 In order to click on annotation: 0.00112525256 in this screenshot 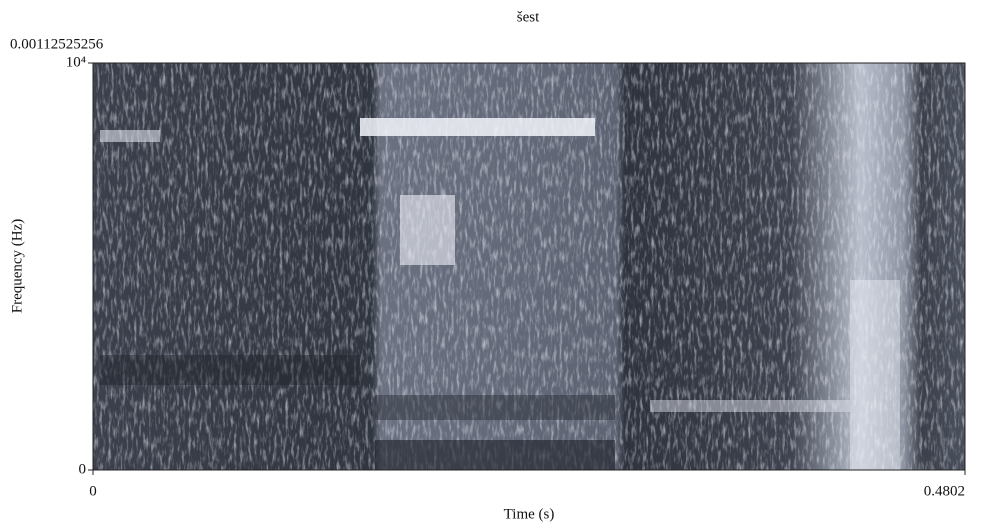, I will do `click(57, 44)`.